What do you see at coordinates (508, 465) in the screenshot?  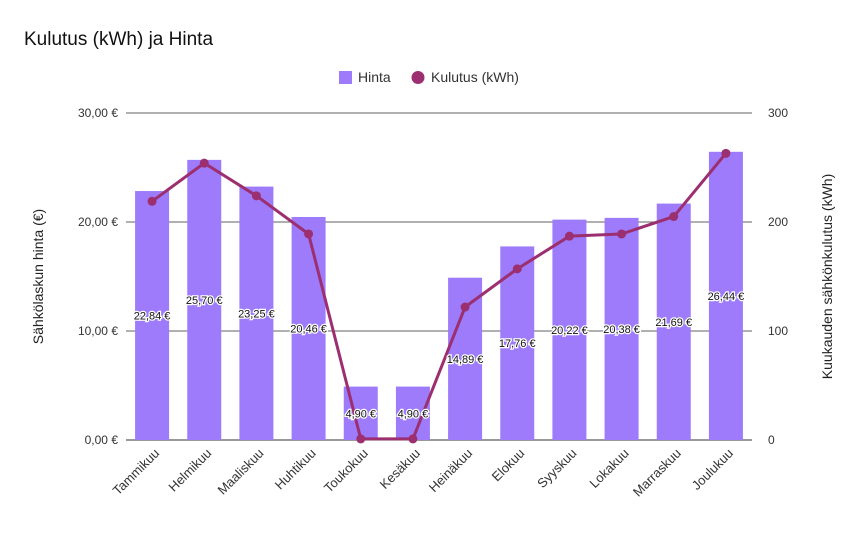 I see `x-tick-label: Elokuu` at bounding box center [508, 465].